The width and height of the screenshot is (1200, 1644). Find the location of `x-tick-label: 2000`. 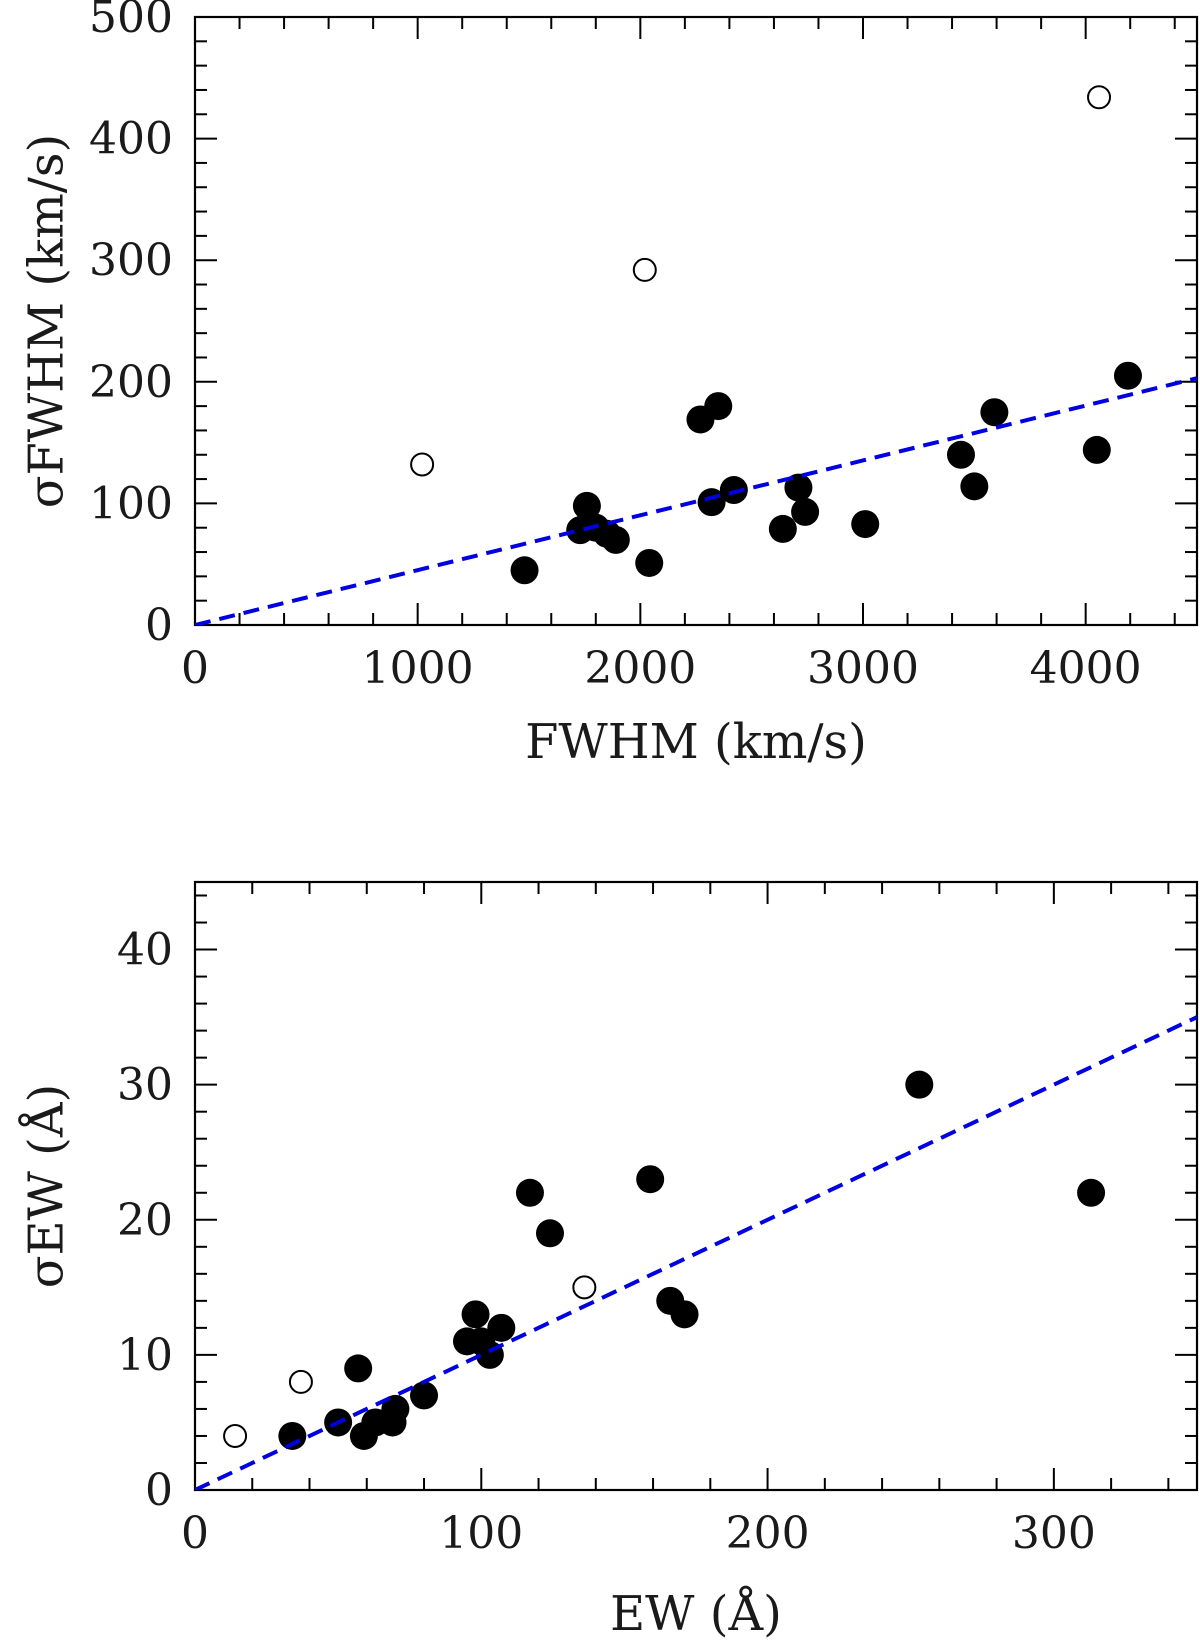

x-tick-label: 2000 is located at coordinates (640, 668).